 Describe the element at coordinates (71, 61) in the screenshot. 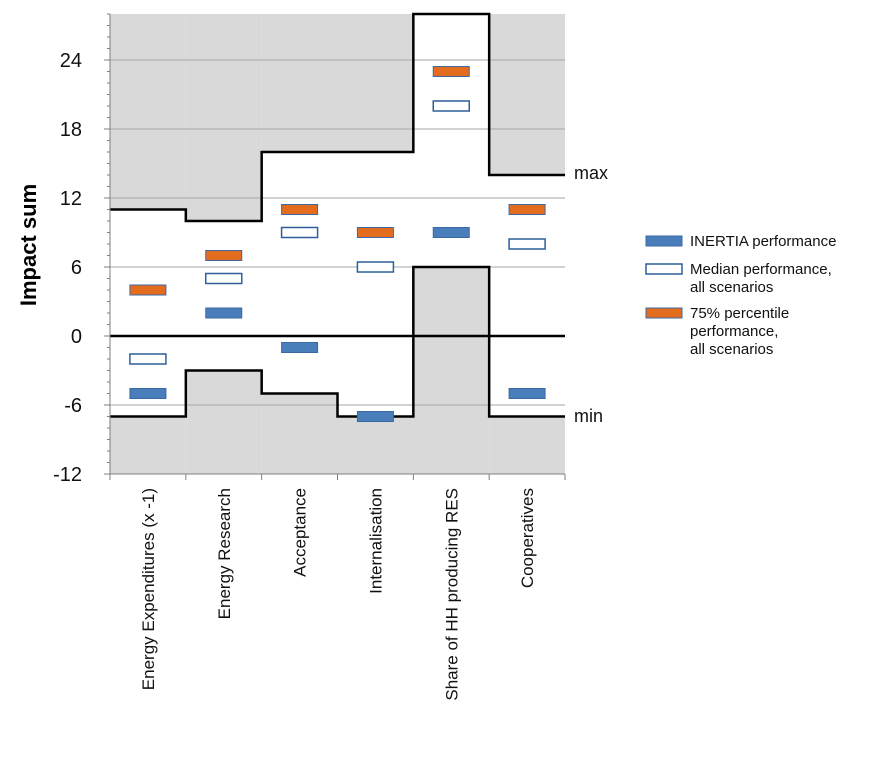

I see `y-tick-label: 24` at that location.